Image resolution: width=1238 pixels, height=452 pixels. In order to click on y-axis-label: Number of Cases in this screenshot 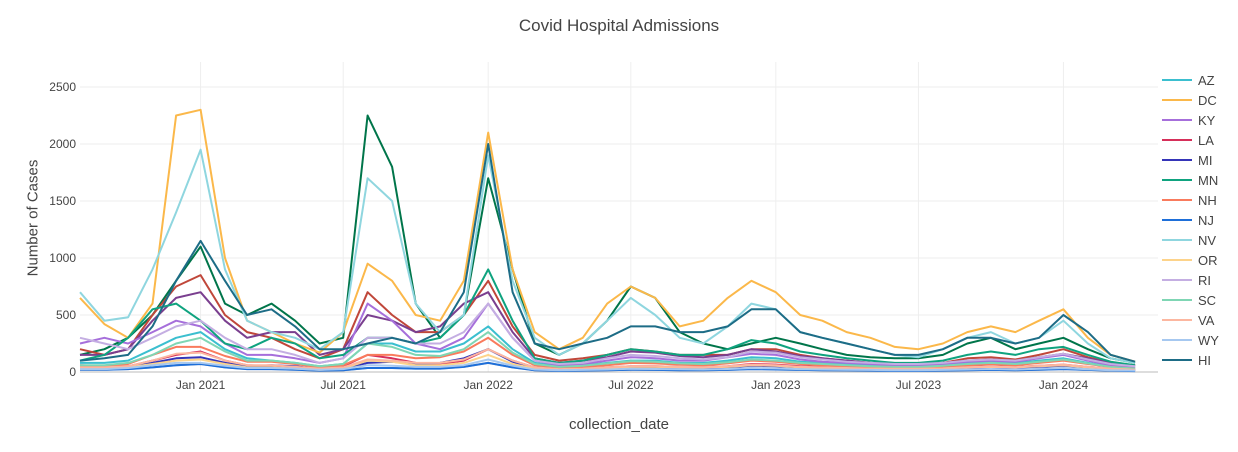, I will do `click(33, 218)`.